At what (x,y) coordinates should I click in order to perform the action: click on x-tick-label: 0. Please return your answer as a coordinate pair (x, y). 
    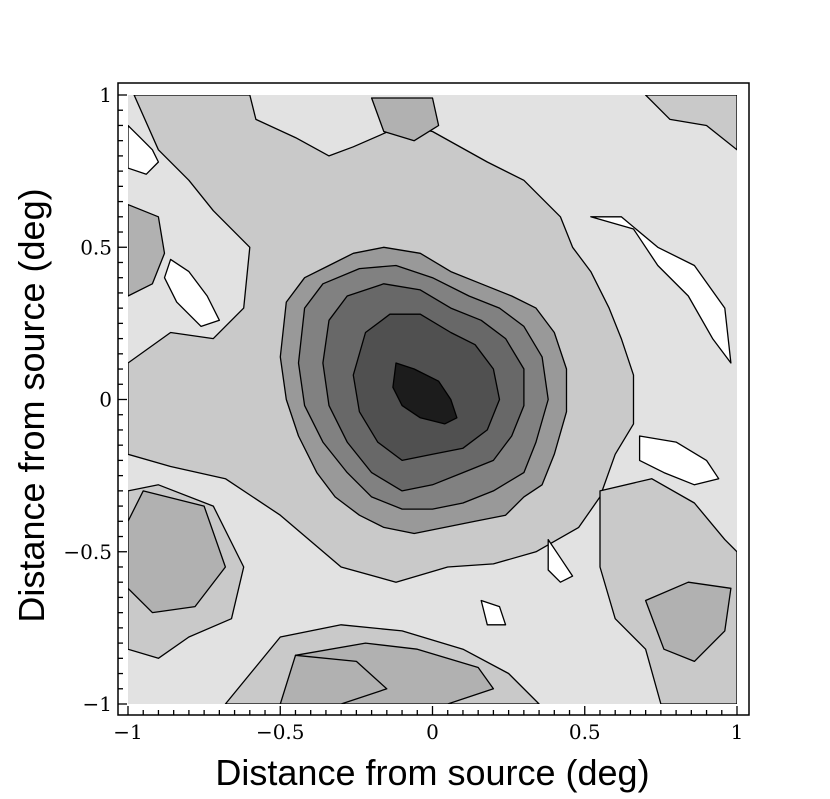
    Looking at the image, I should click on (432, 732).